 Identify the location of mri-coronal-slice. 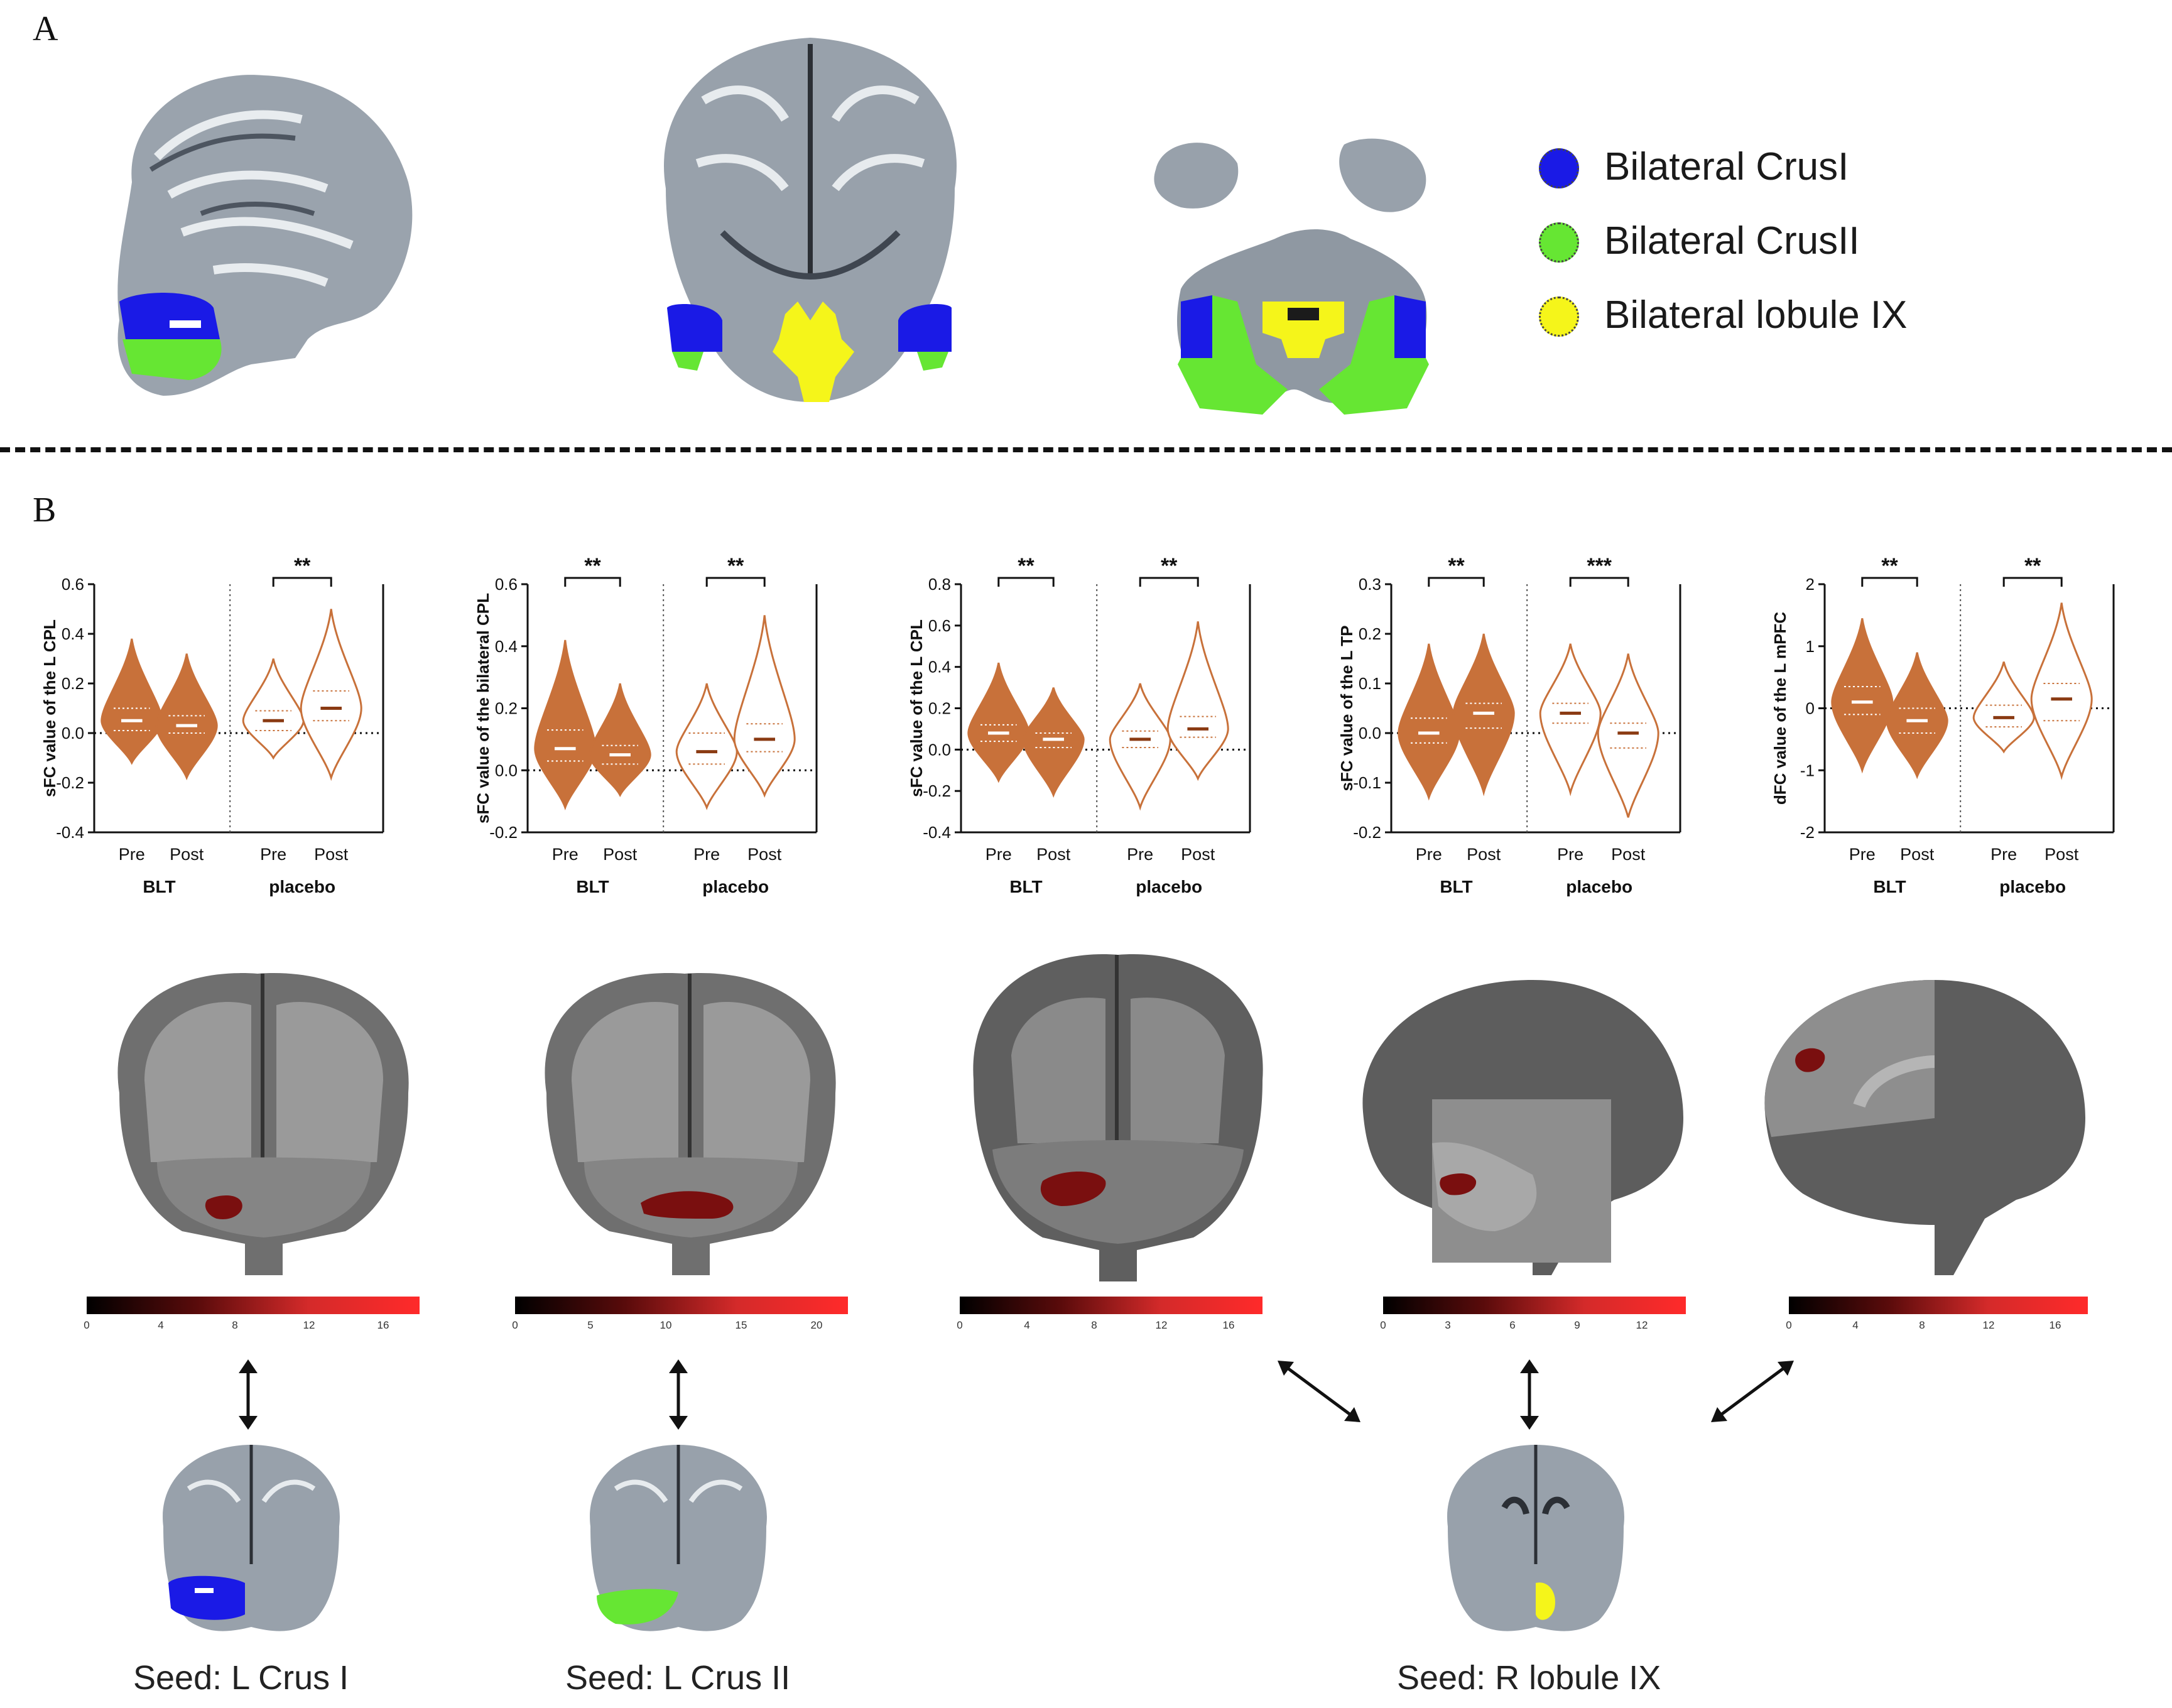
(810, 220).